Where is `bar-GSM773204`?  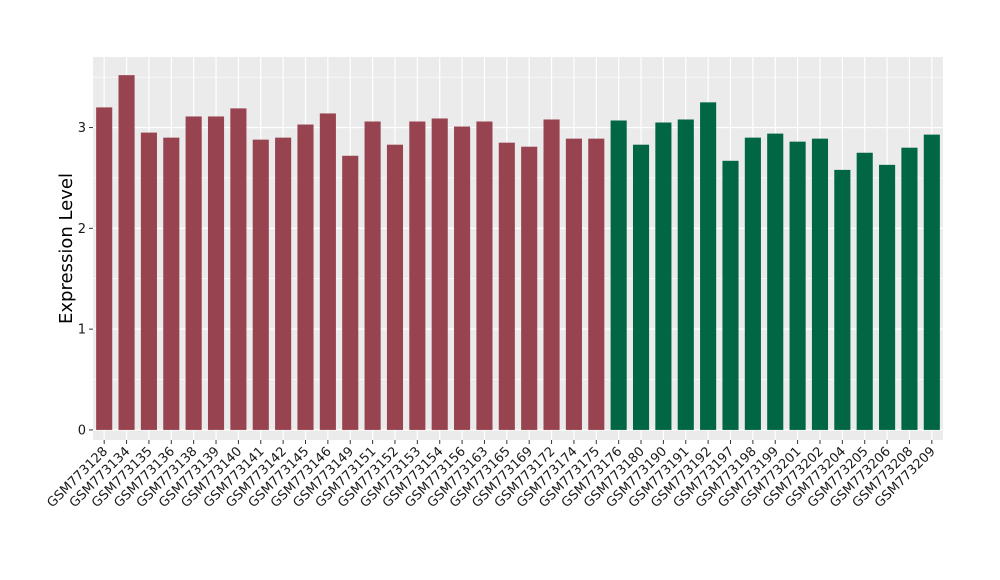 bar-GSM773204 is located at coordinates (842, 299).